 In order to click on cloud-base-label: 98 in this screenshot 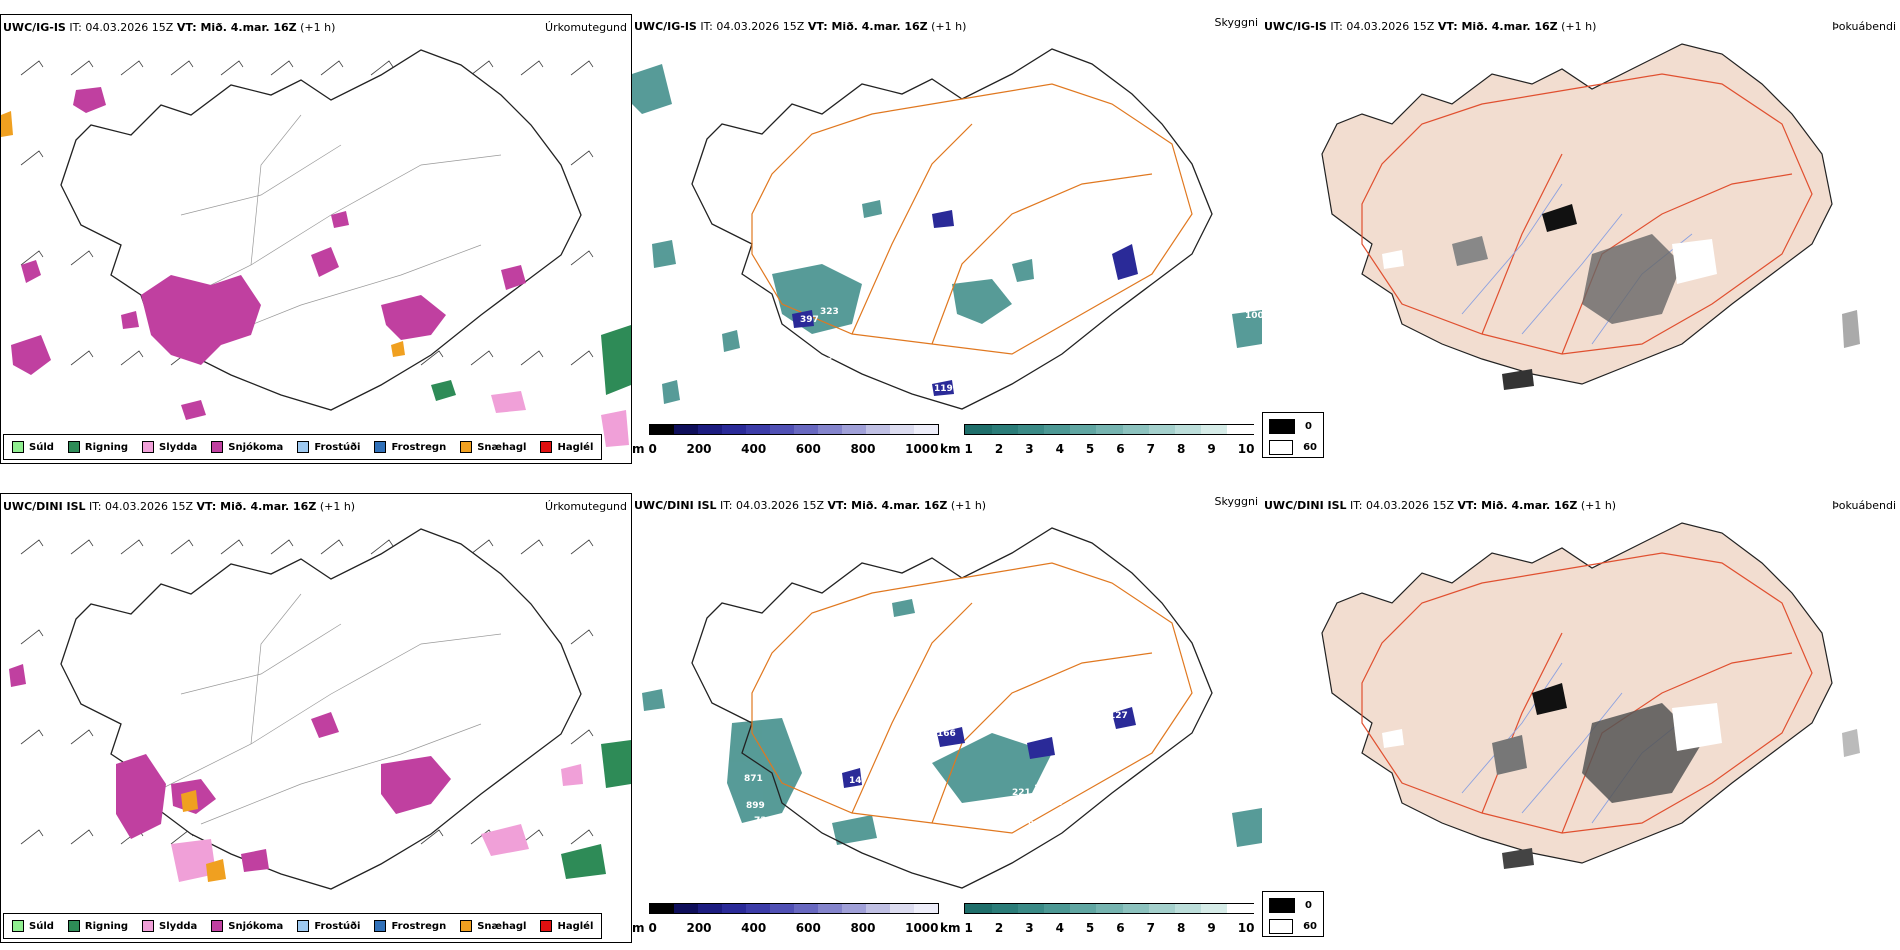, I will do `click(861, 367)`.